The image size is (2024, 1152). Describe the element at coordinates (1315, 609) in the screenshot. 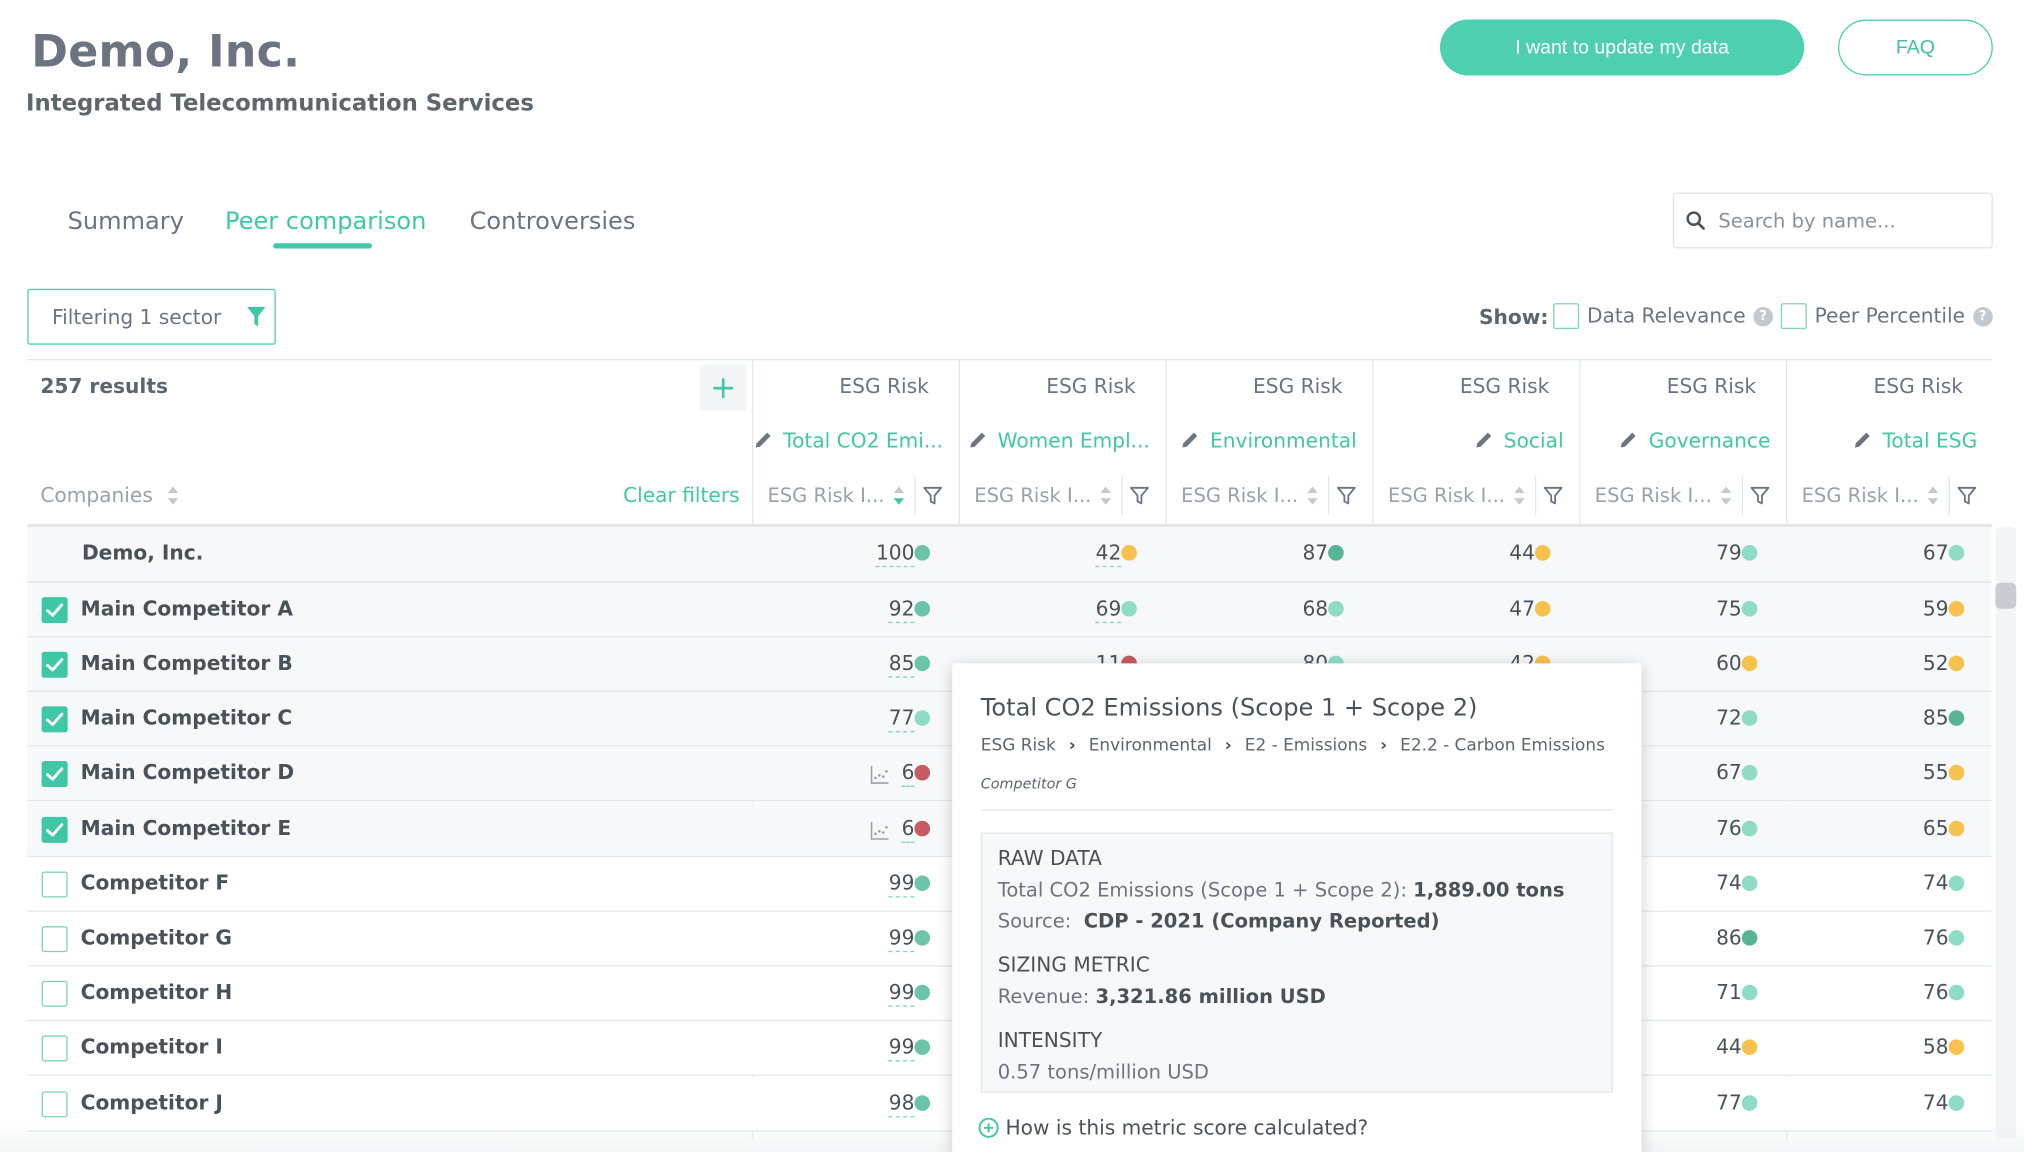

I see `score-value: 68` at that location.